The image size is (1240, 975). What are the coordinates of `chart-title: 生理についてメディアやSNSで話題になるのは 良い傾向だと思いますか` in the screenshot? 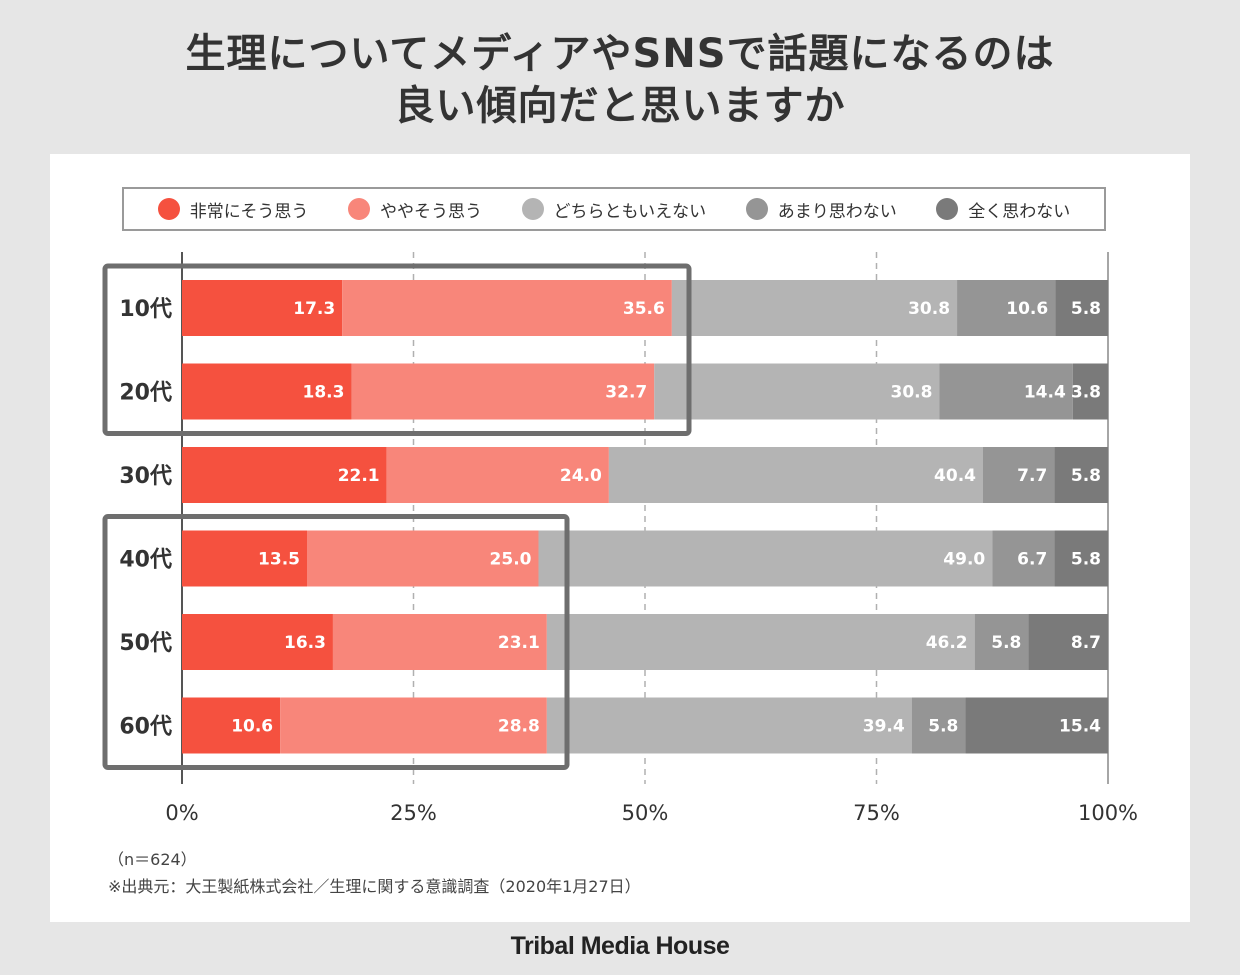 It's located at (620, 80).